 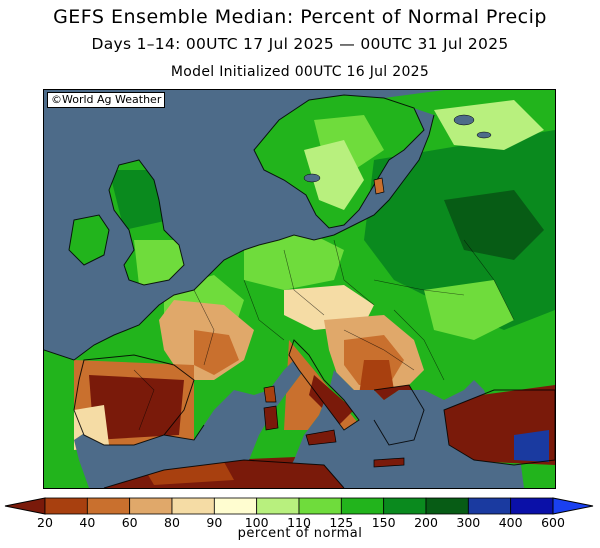 What do you see at coordinates (130, 522) in the screenshot?
I see `colorbar-tick-label: 60` at bounding box center [130, 522].